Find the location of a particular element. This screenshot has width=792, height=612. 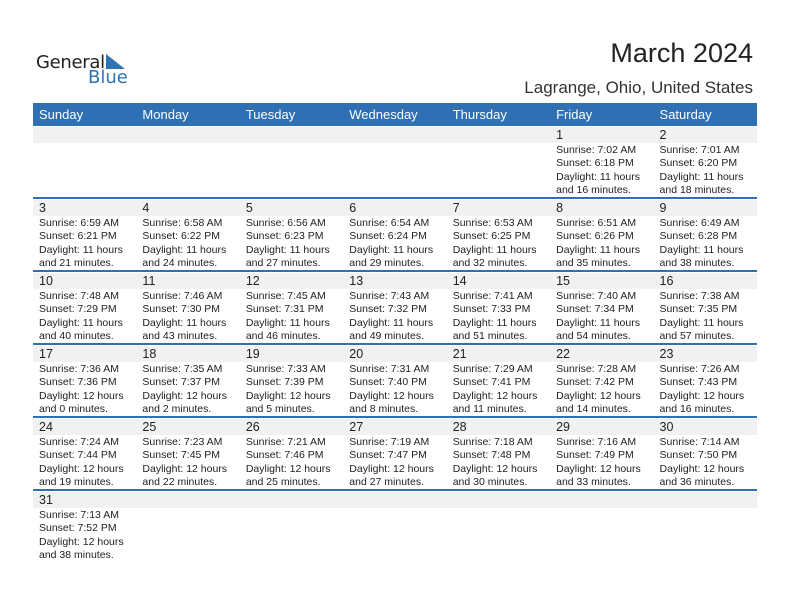

sunset-text: Sunset: 7:30 PM is located at coordinates (181, 309).